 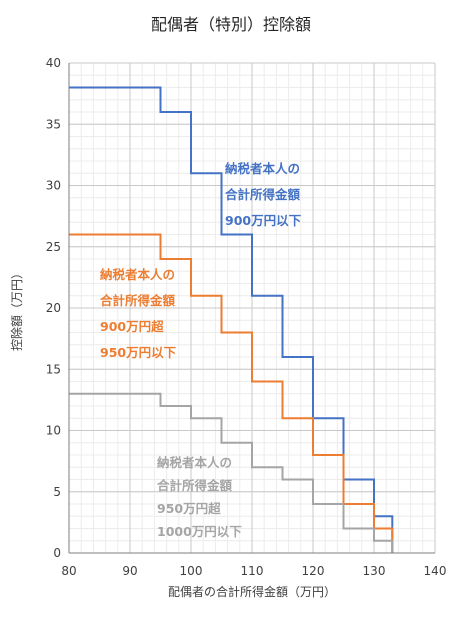 What do you see at coordinates (231, 24) in the screenshot?
I see `chart-title: 配偶者（特別）控除額` at bounding box center [231, 24].